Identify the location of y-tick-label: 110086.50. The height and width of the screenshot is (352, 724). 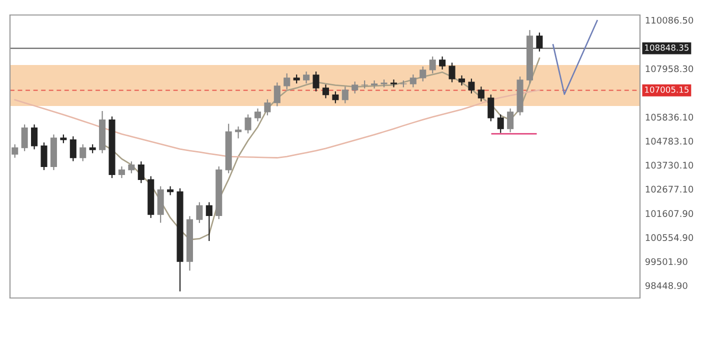
(670, 20).